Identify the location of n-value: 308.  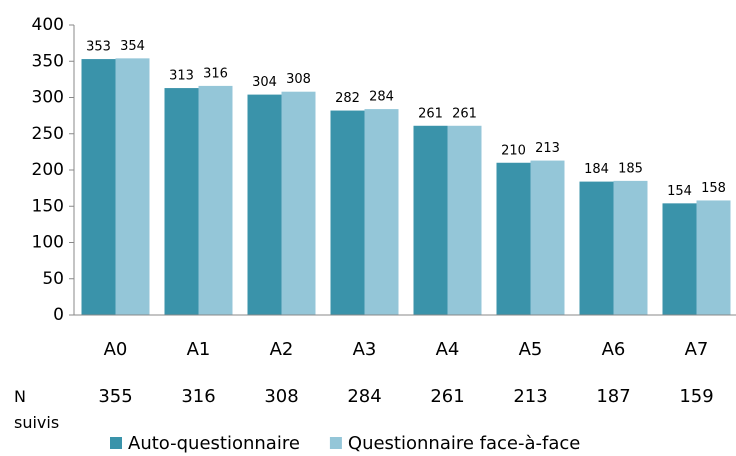
(281, 396).